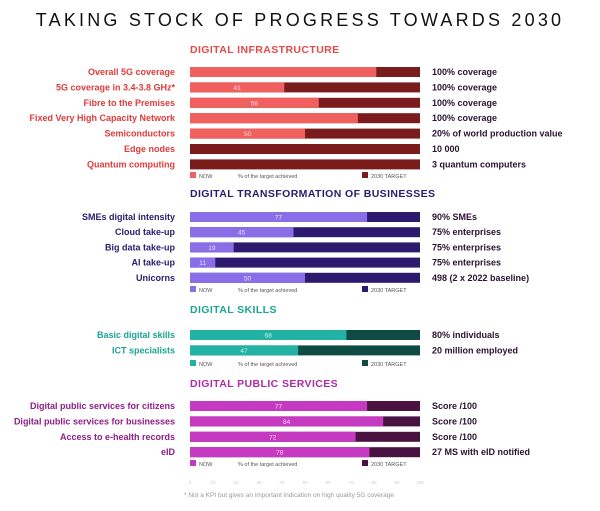 This screenshot has width=600, height=511. Describe the element at coordinates (265, 50) in the screenshot. I see `section-title: DIGITAL INFRASTRUCTURE` at that location.